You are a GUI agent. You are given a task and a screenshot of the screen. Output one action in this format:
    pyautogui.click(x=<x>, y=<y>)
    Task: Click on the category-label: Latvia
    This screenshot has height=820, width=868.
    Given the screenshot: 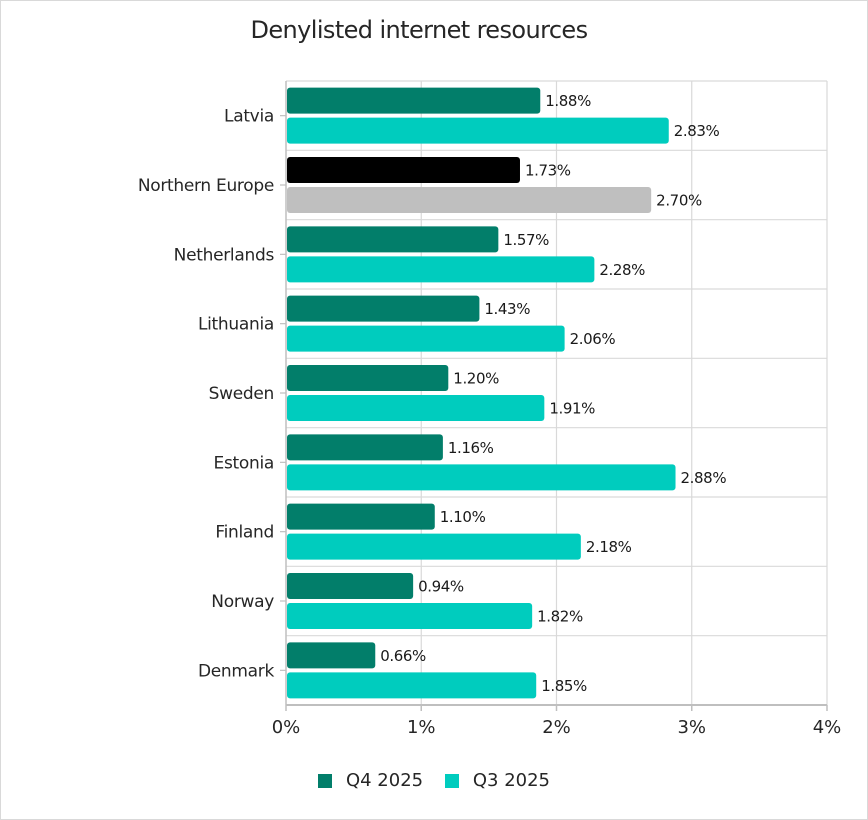 What is the action you would take?
    pyautogui.click(x=249, y=117)
    